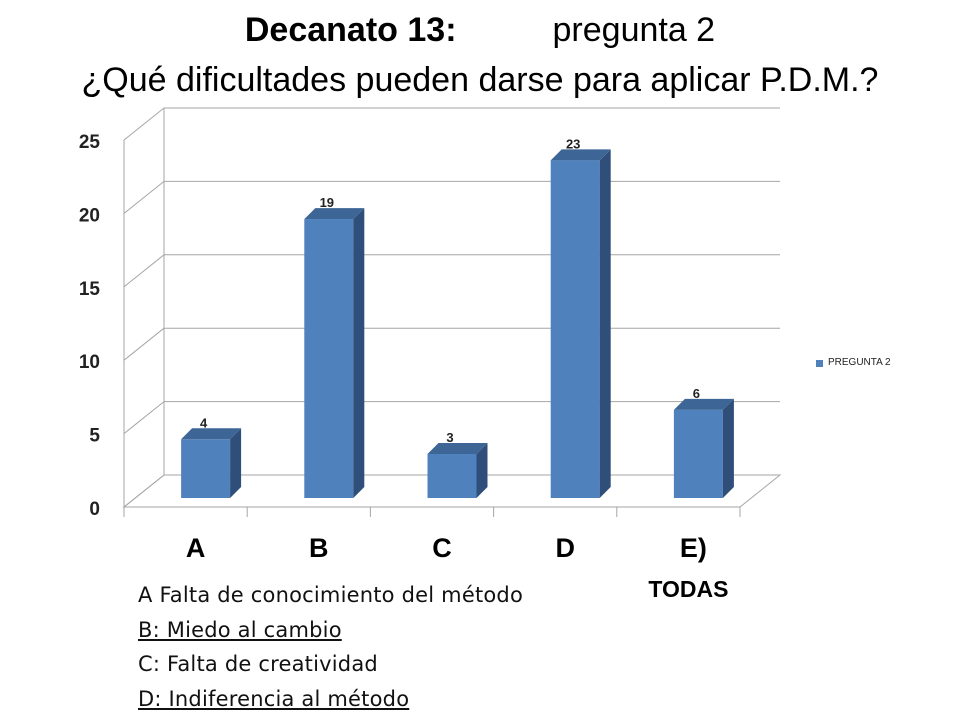  What do you see at coordinates (94, 436) in the screenshot?
I see `y-tick-label: 5` at bounding box center [94, 436].